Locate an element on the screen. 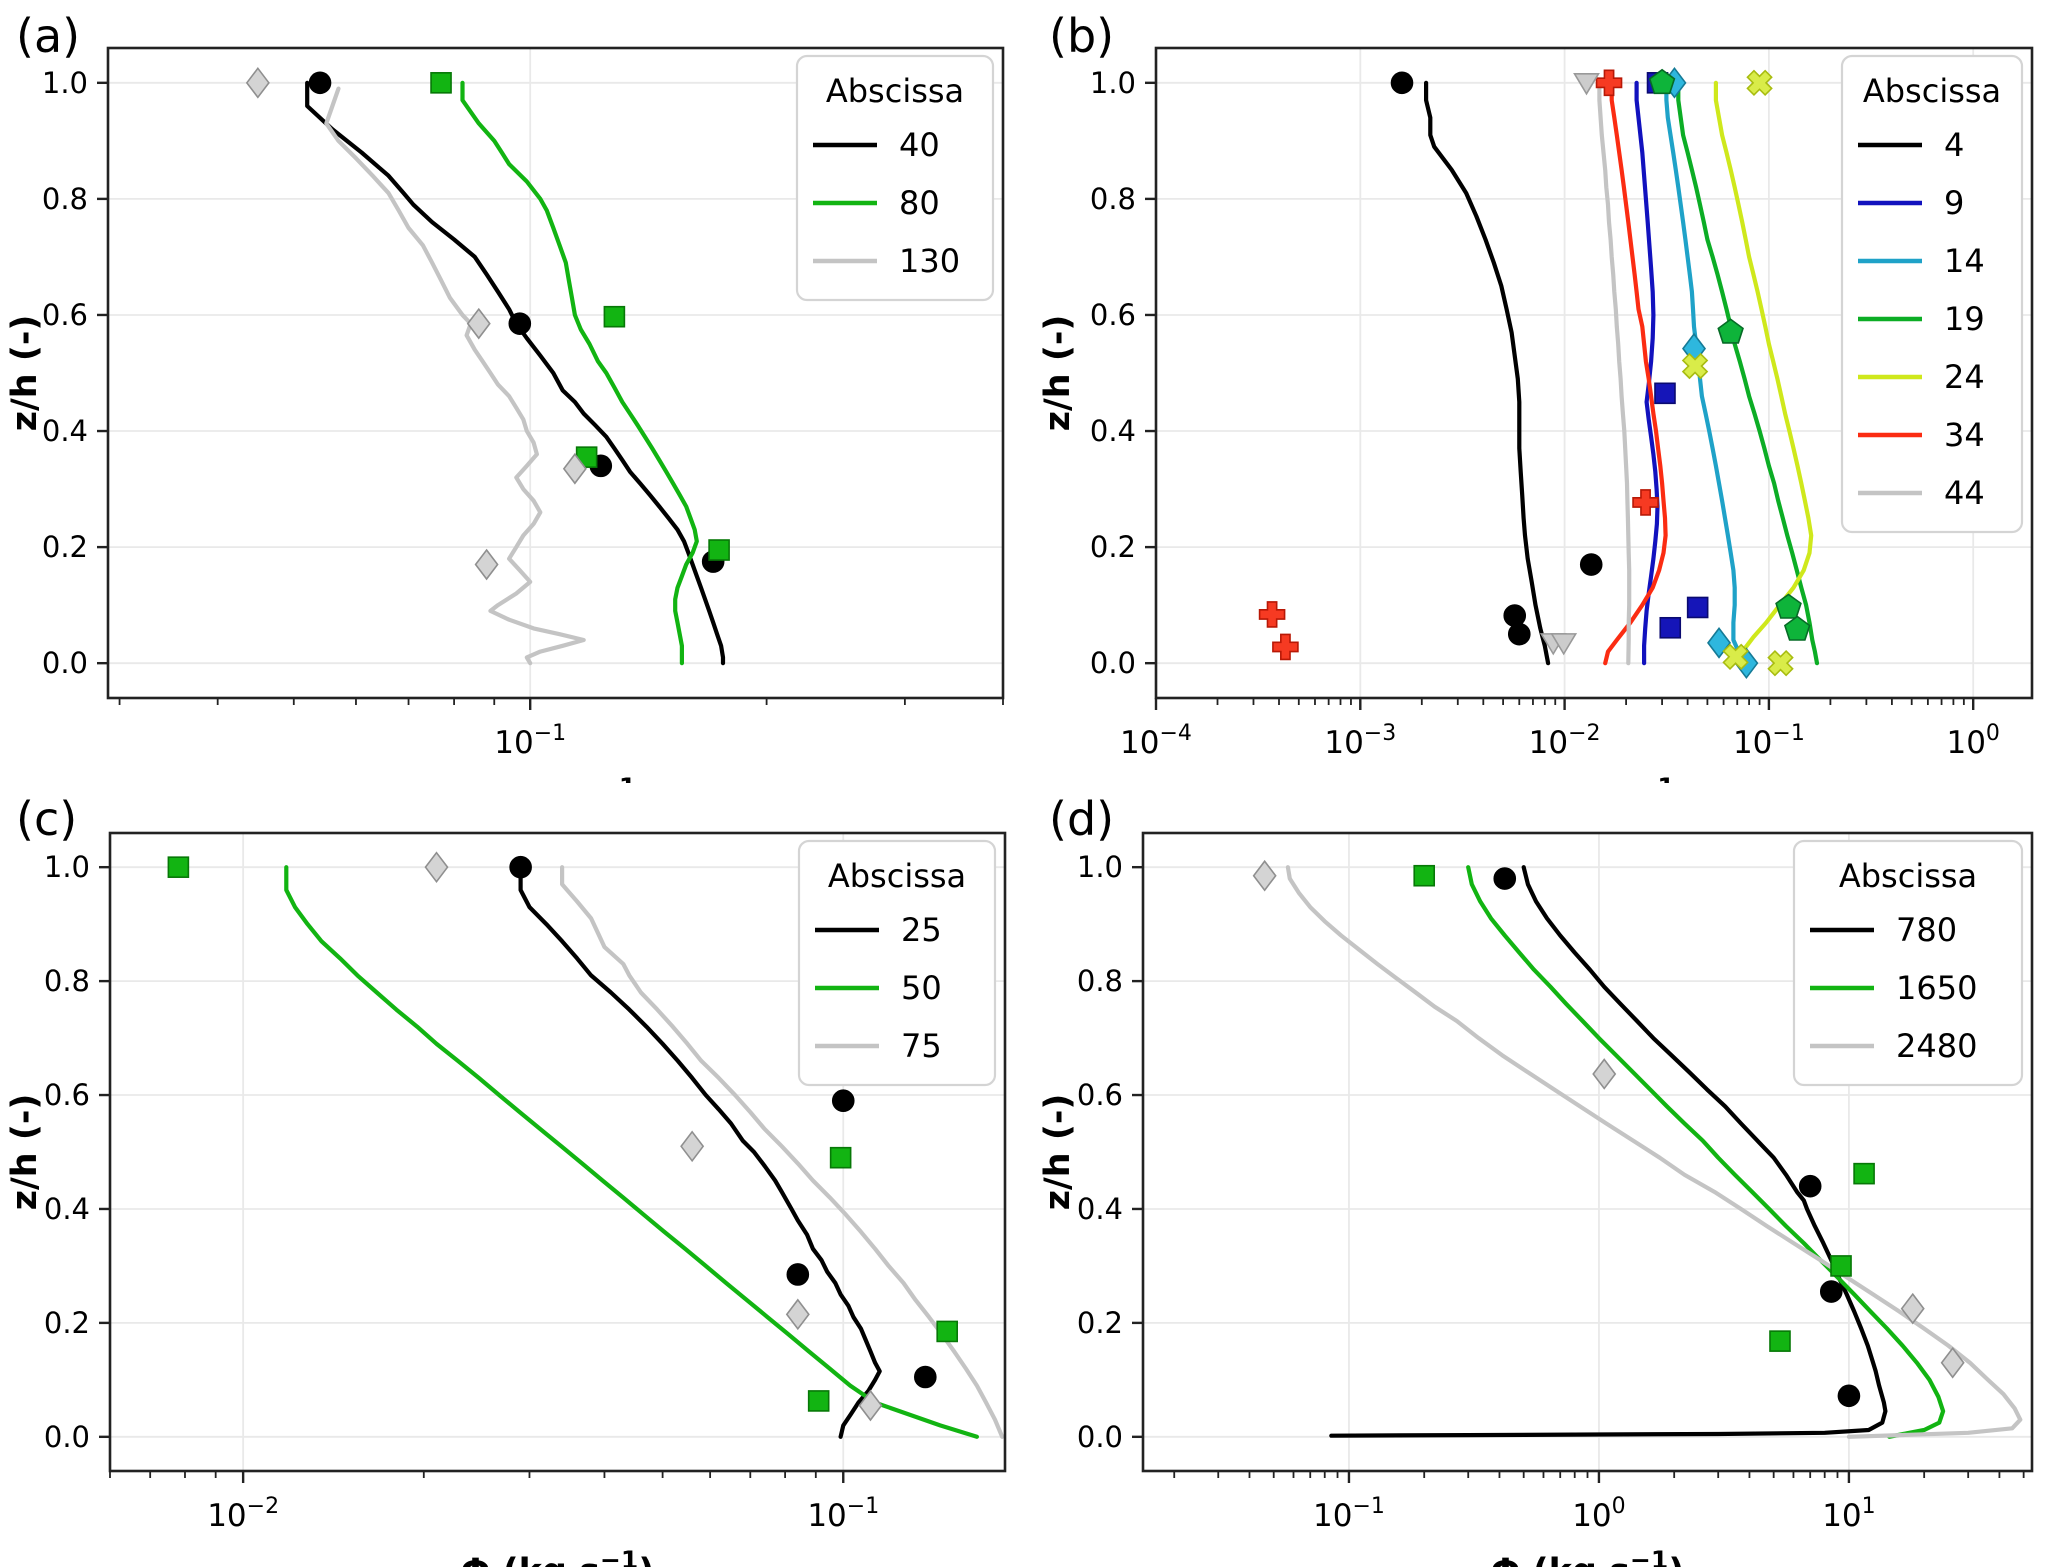 This screenshot has height=1567, width=2067. x-tick-label: 10⁻⁴ is located at coordinates (1156, 741).